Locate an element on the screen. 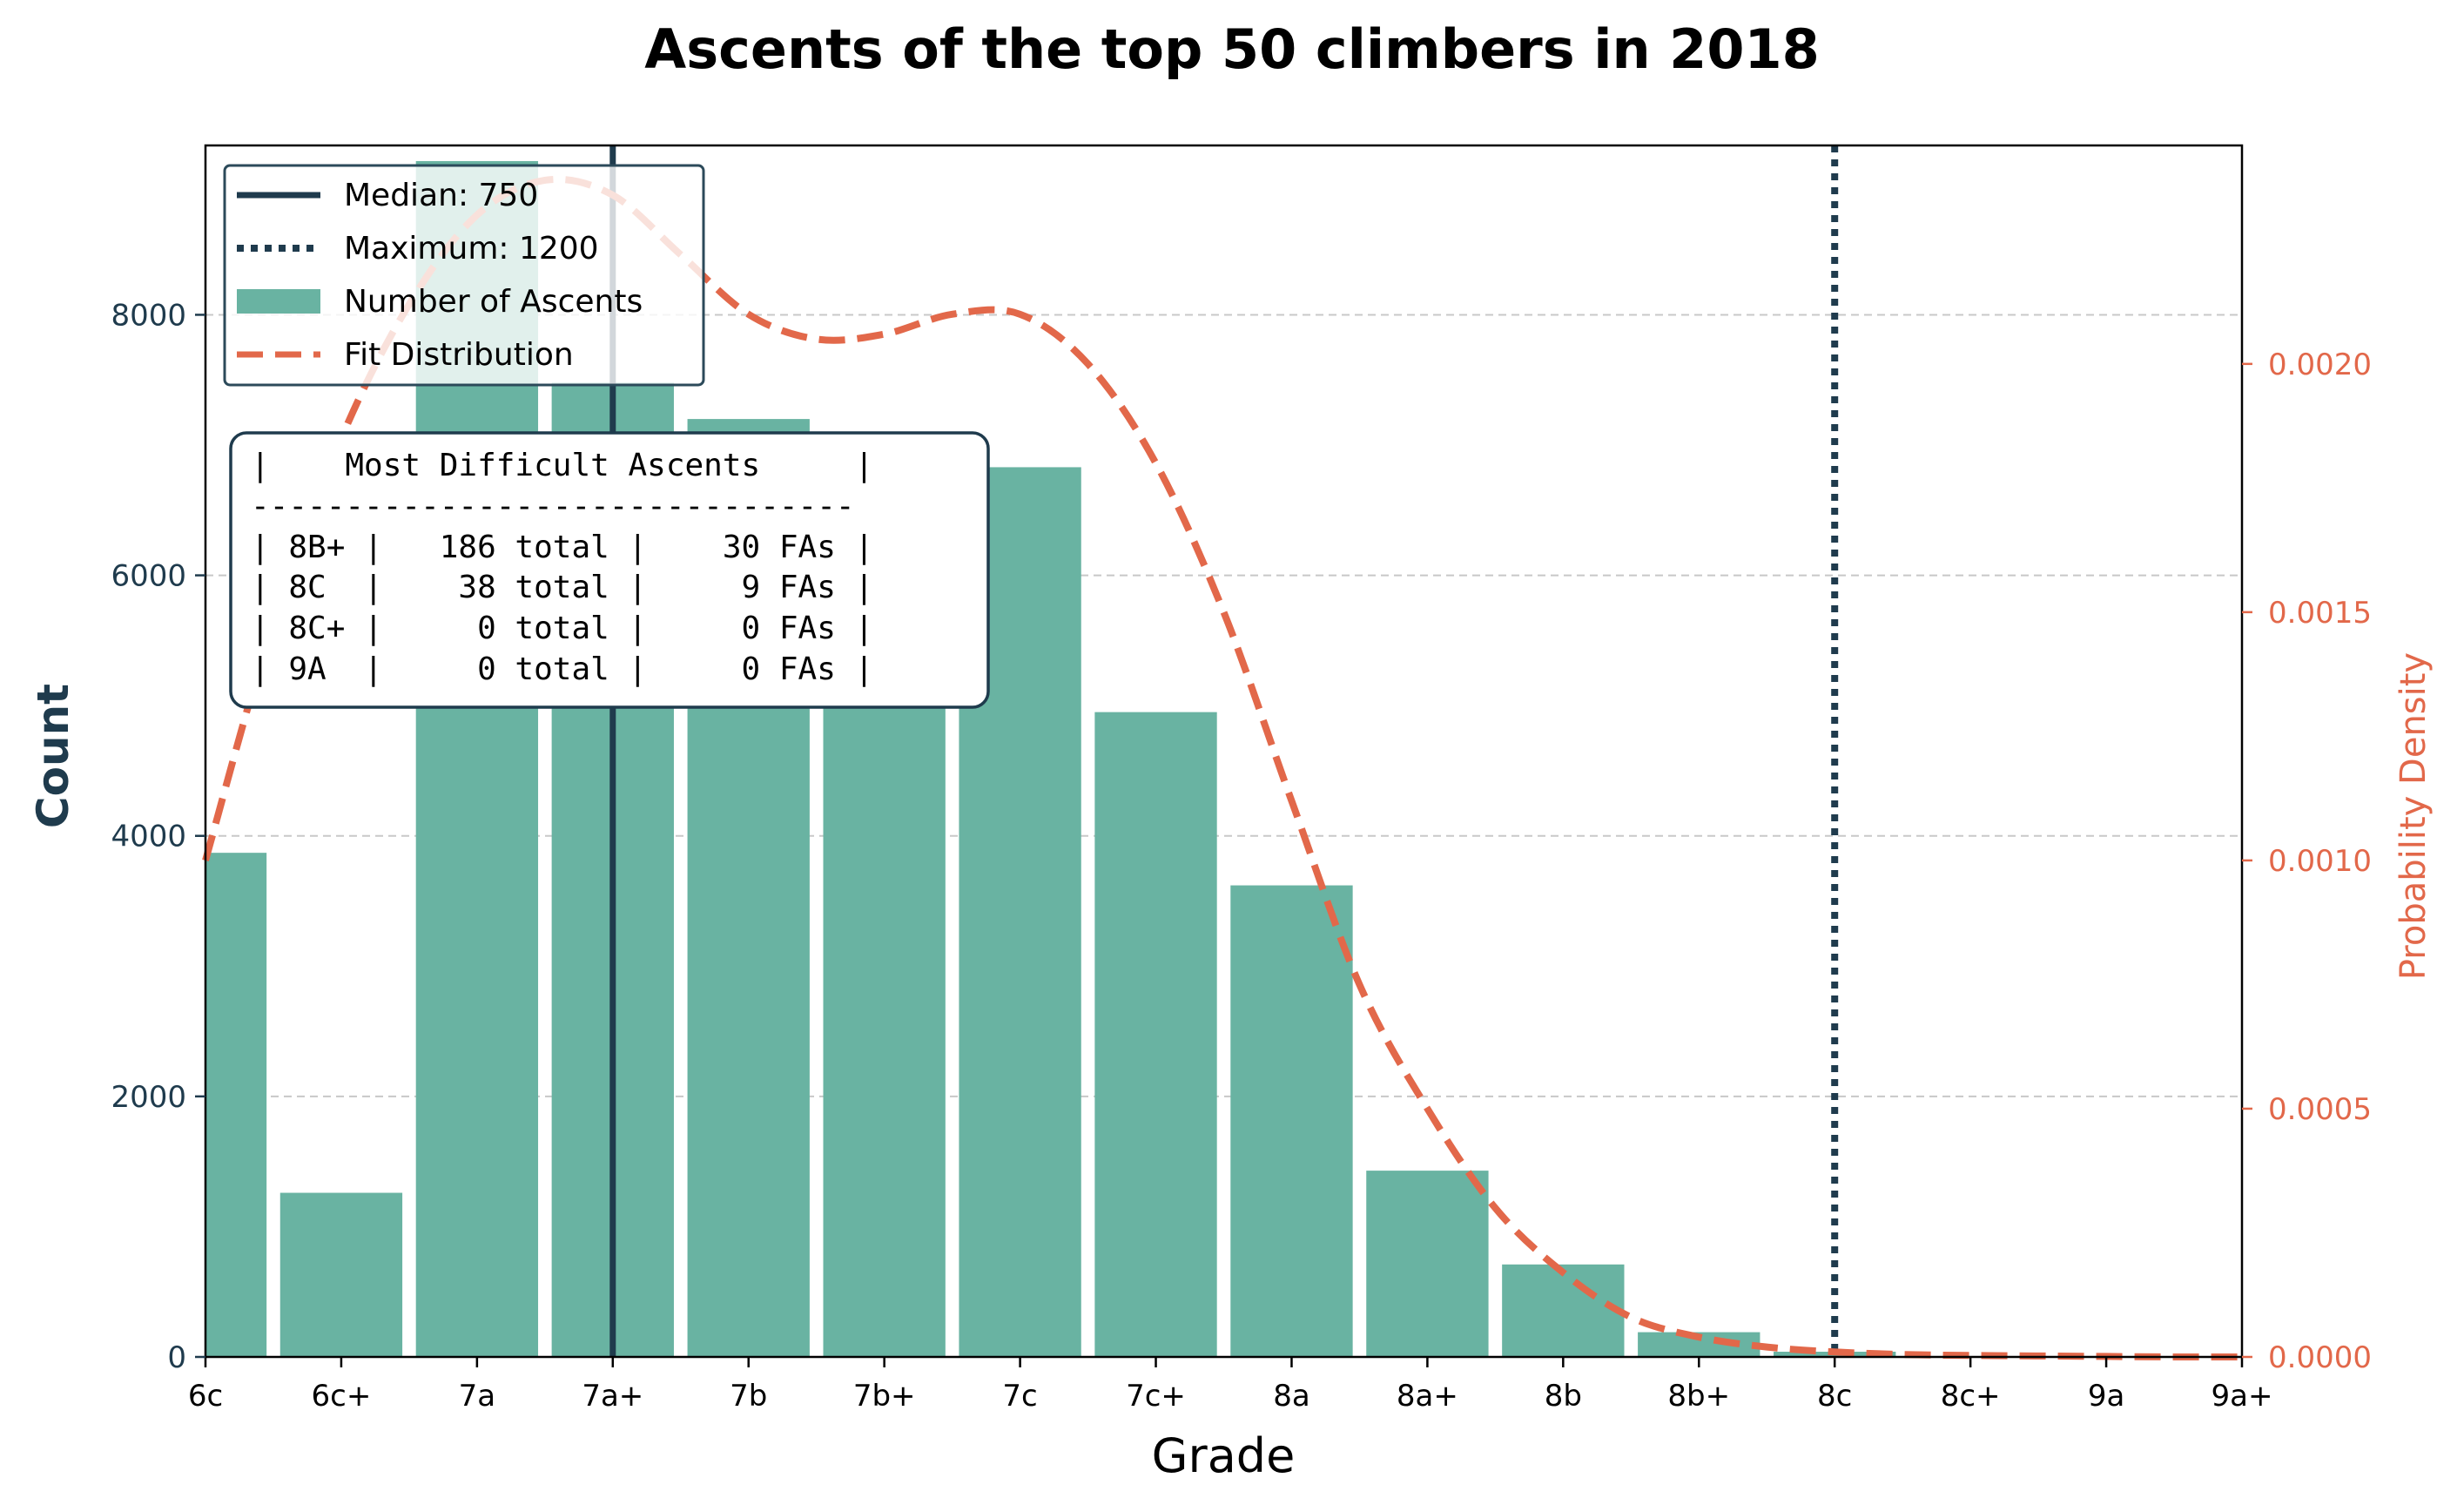 This screenshot has height=1505, width=2464. bar-6c is located at coordinates (236, 1105).